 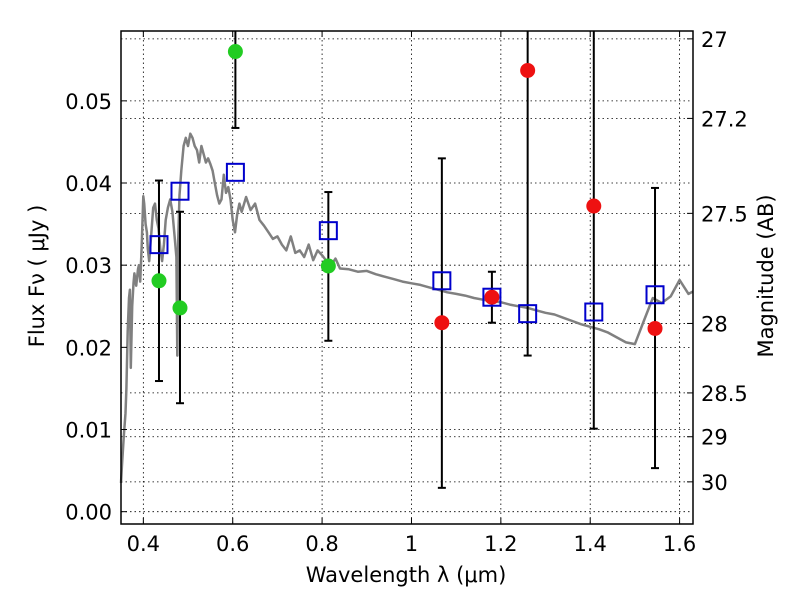 I want to click on x-tick-label: 1.6, so click(x=679, y=544).